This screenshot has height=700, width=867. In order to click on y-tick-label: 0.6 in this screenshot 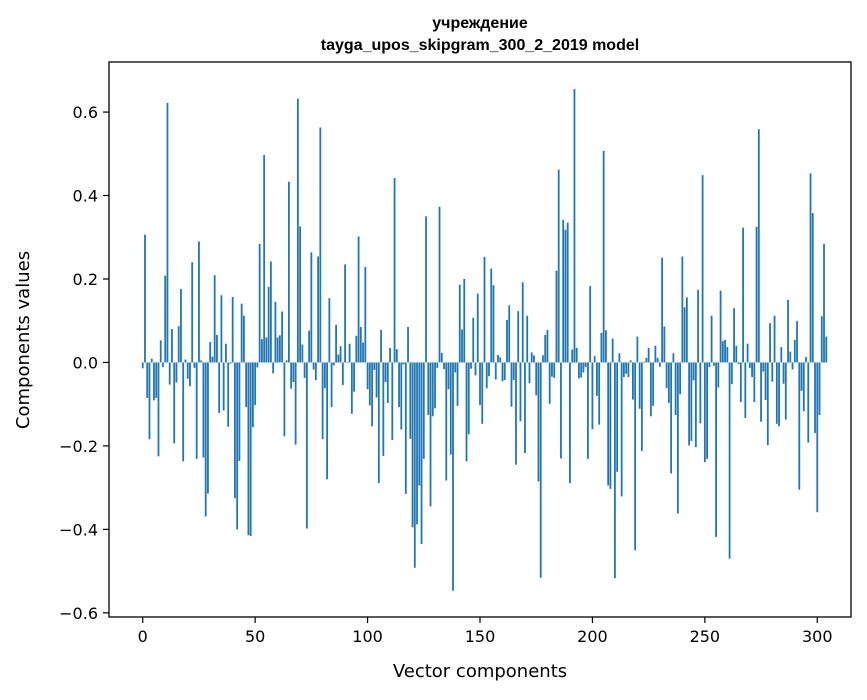, I will do `click(85, 112)`.